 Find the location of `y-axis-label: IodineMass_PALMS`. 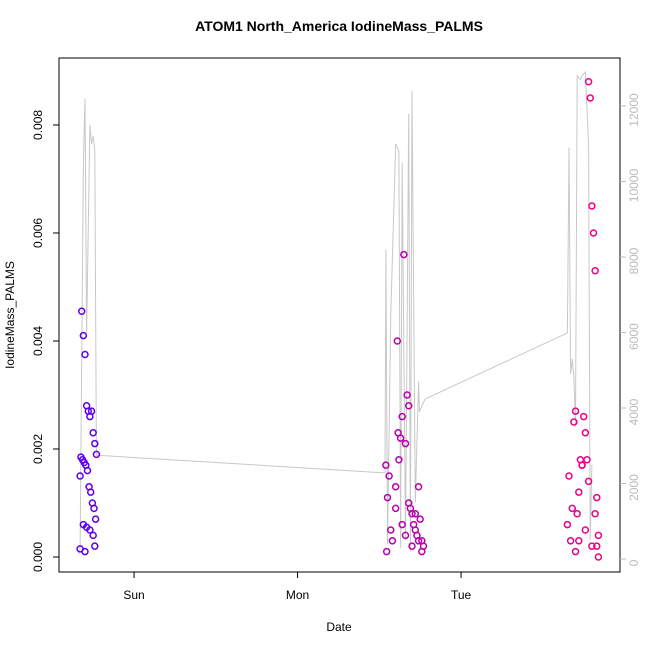

y-axis-label: IodineMass_PALMS is located at coordinates (10, 315).